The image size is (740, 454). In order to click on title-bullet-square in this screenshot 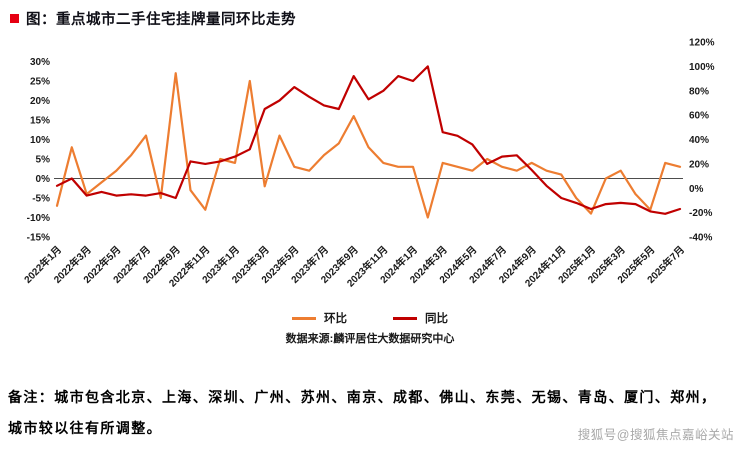, I will do `click(14, 18)`.